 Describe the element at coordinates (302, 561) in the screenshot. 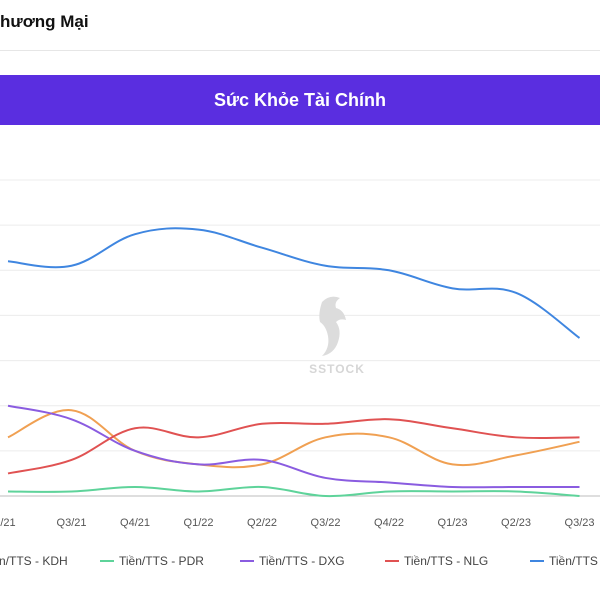

I see `legend-label-2: Tiền/TTS - DXG` at that location.